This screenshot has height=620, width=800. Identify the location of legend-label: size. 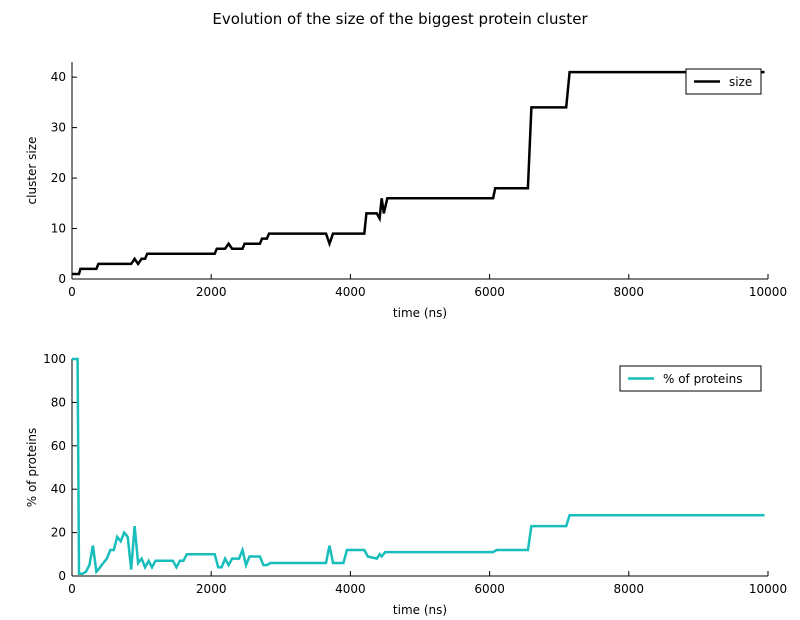
(740, 82).